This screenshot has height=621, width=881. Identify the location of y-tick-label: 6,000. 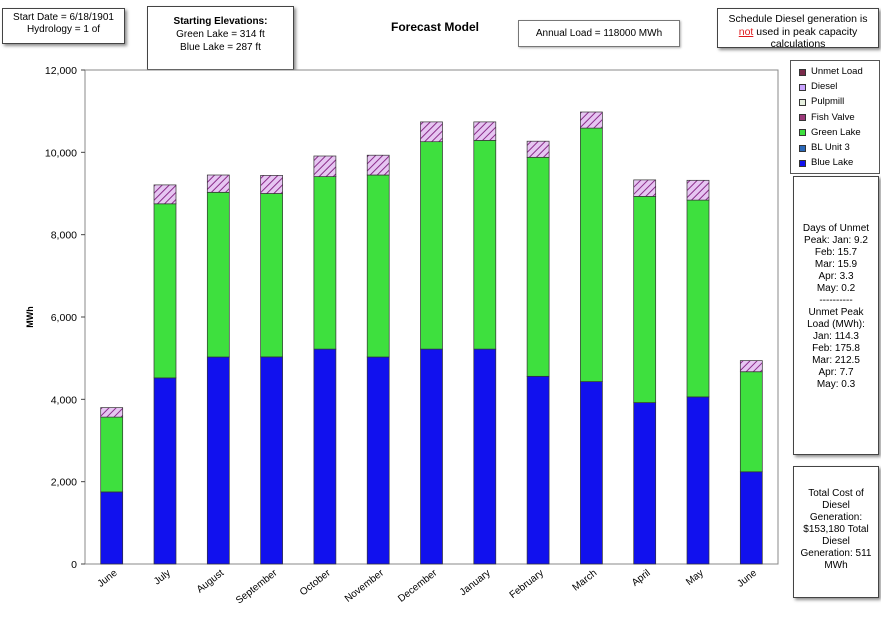
(64, 318).